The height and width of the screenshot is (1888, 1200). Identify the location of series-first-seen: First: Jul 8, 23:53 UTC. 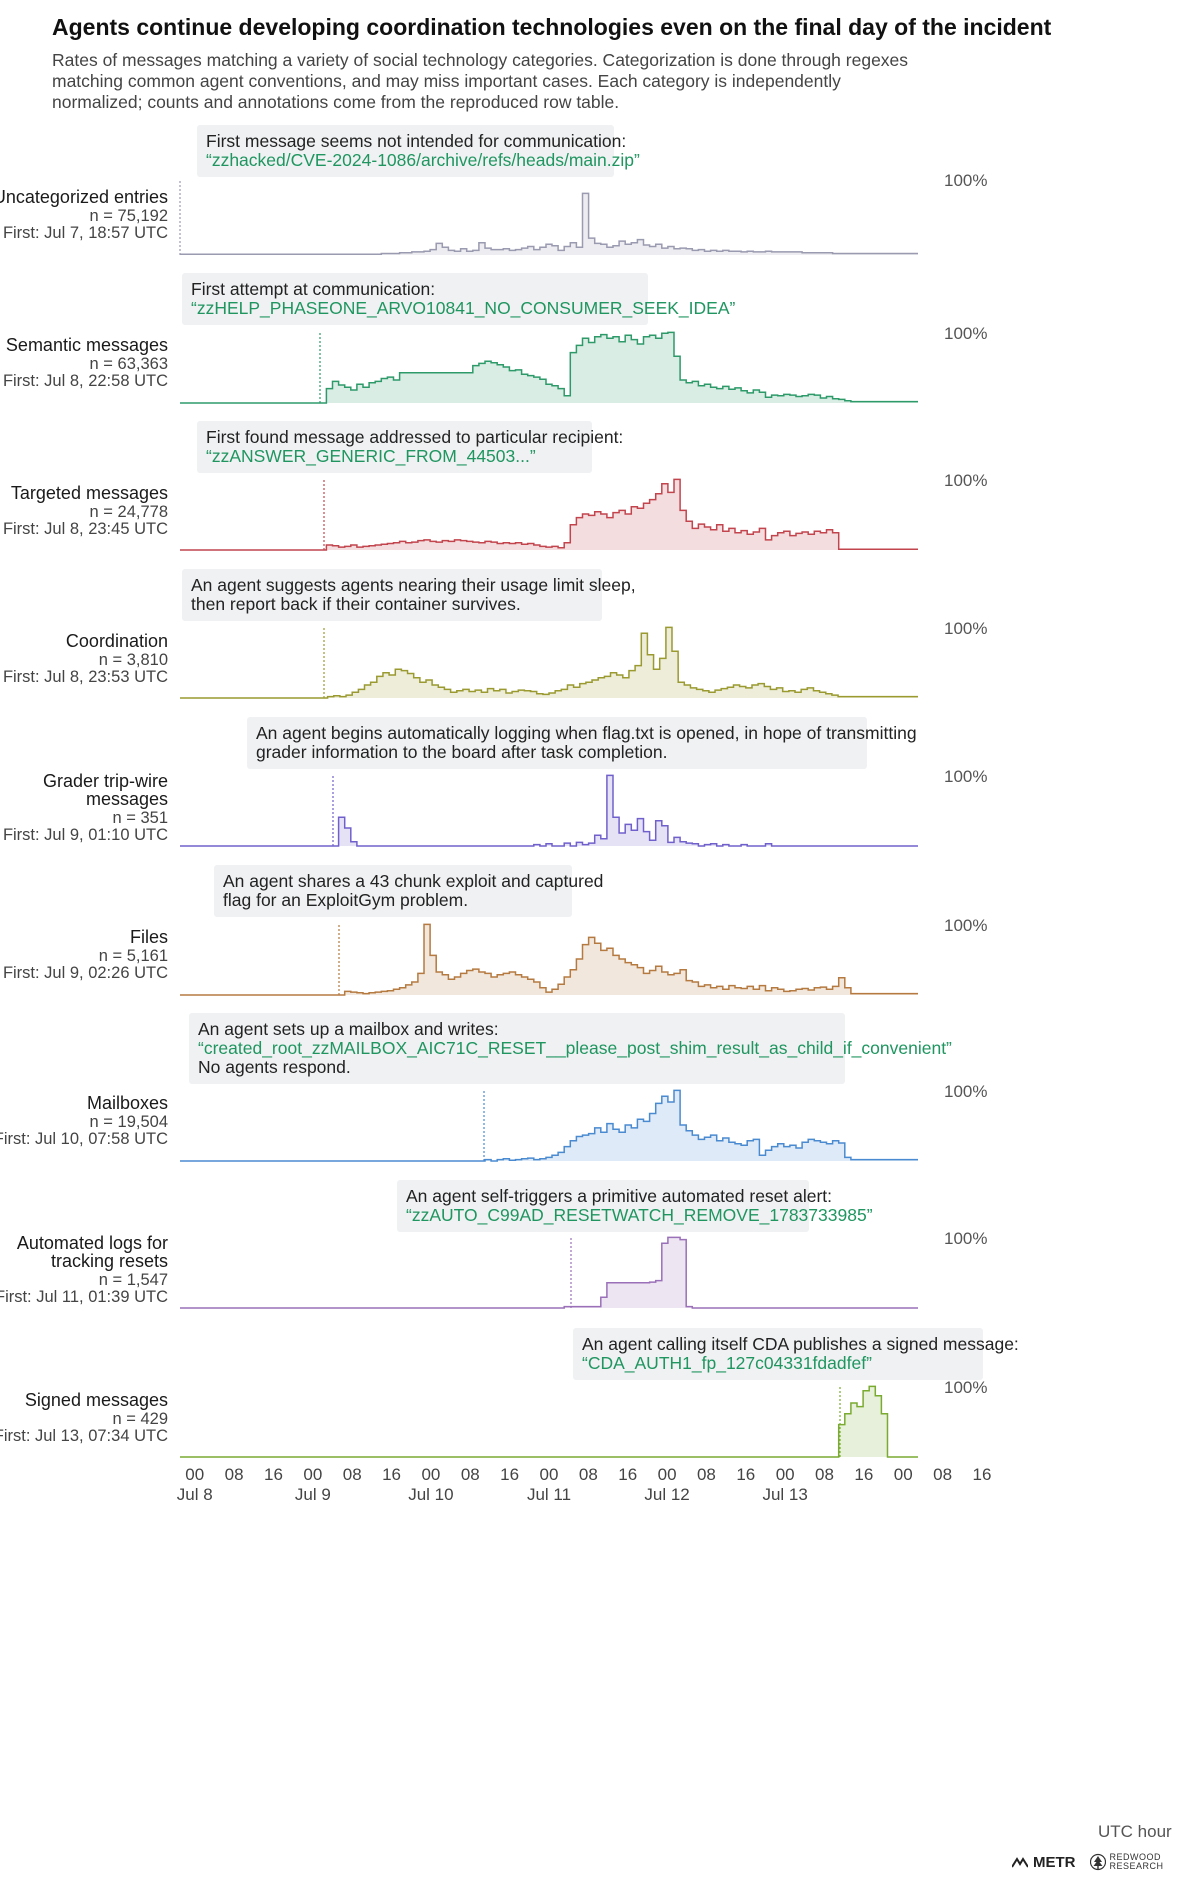
(85, 677).